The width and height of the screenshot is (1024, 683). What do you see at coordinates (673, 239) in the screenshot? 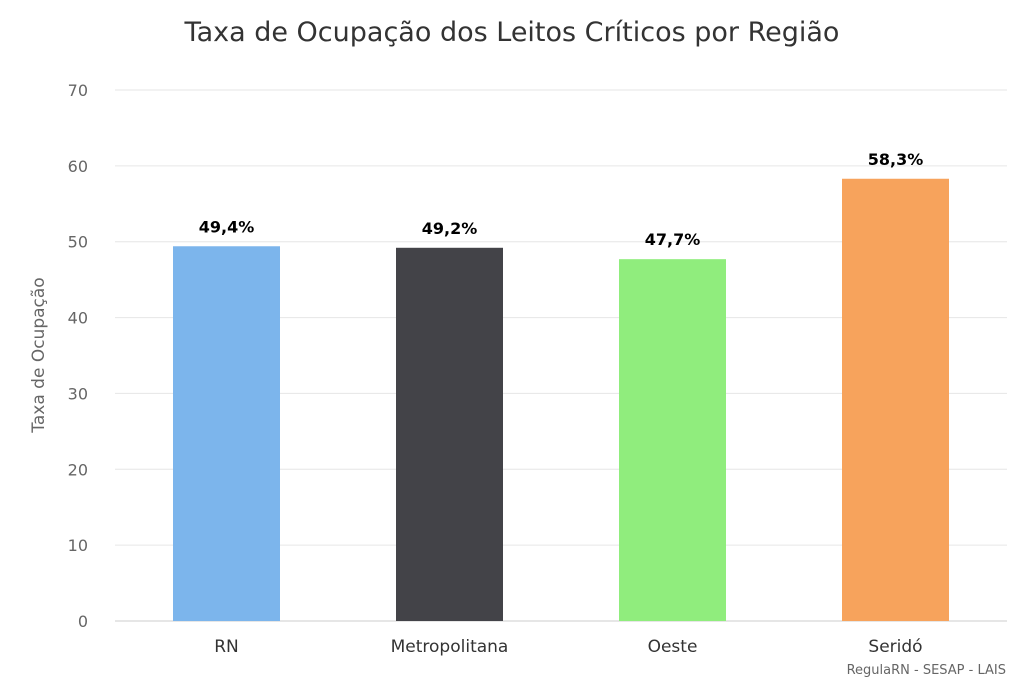
I see `data-label: 47,7%` at bounding box center [673, 239].